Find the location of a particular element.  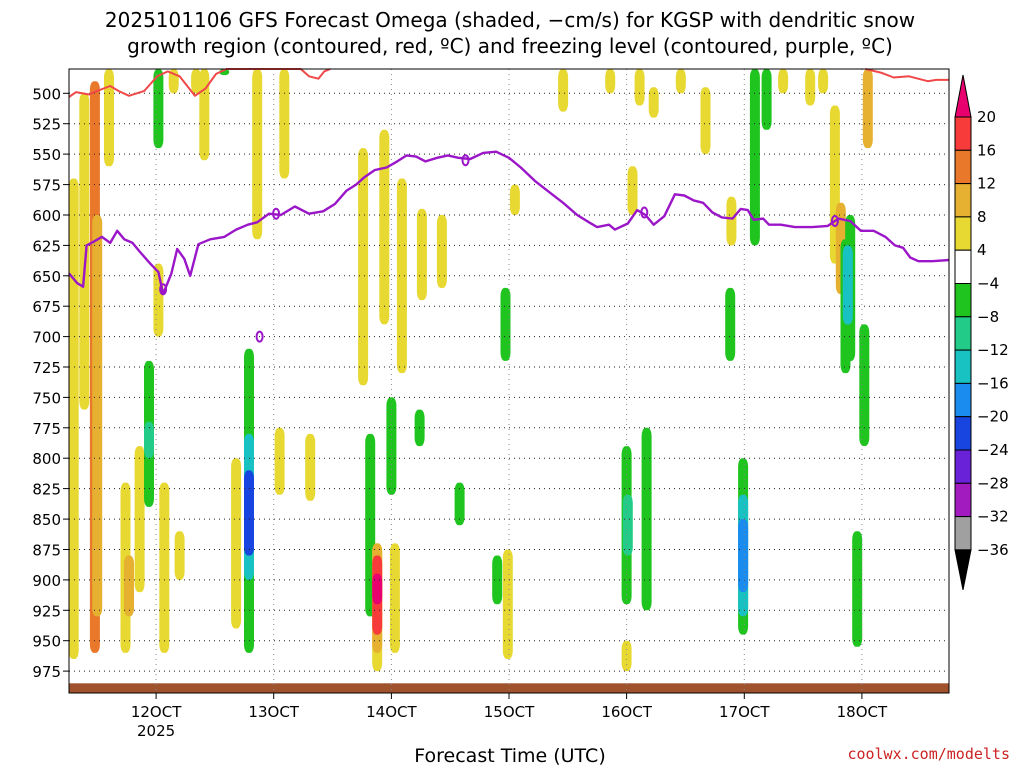

y-tick-label: 725 is located at coordinates (46, 368).